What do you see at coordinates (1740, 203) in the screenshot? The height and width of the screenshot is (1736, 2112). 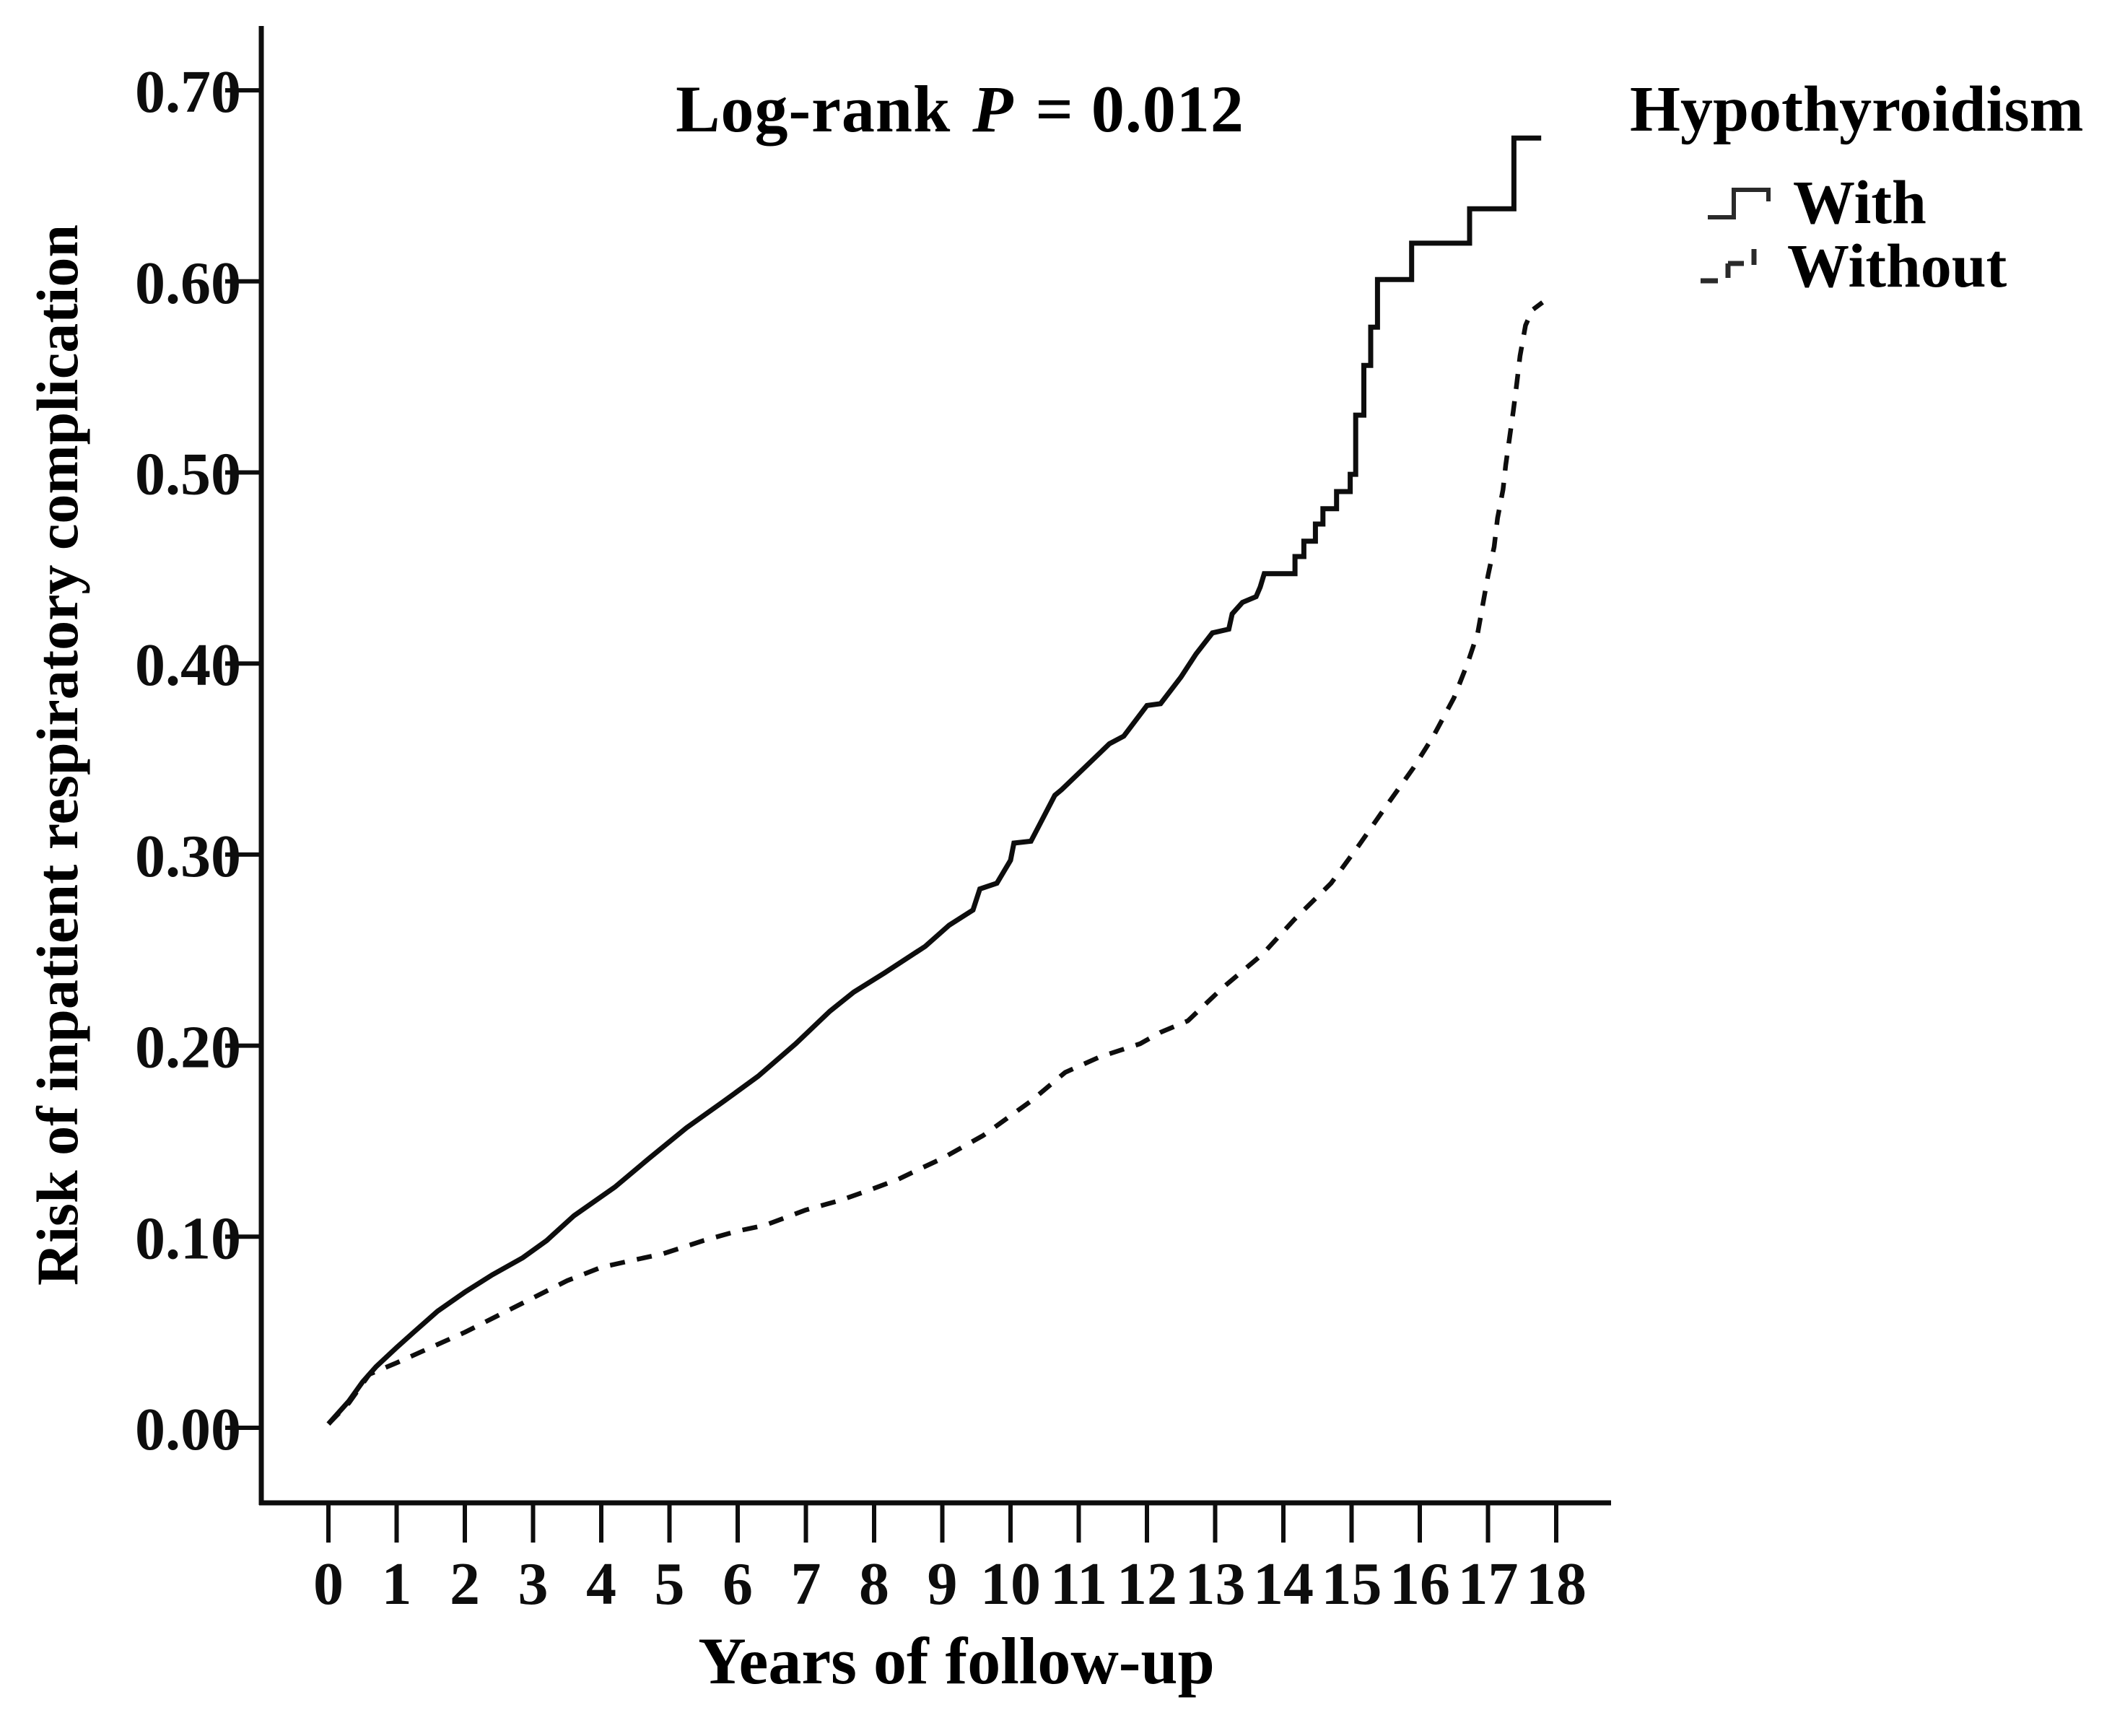 I see `solid-step-line-icon` at bounding box center [1740, 203].